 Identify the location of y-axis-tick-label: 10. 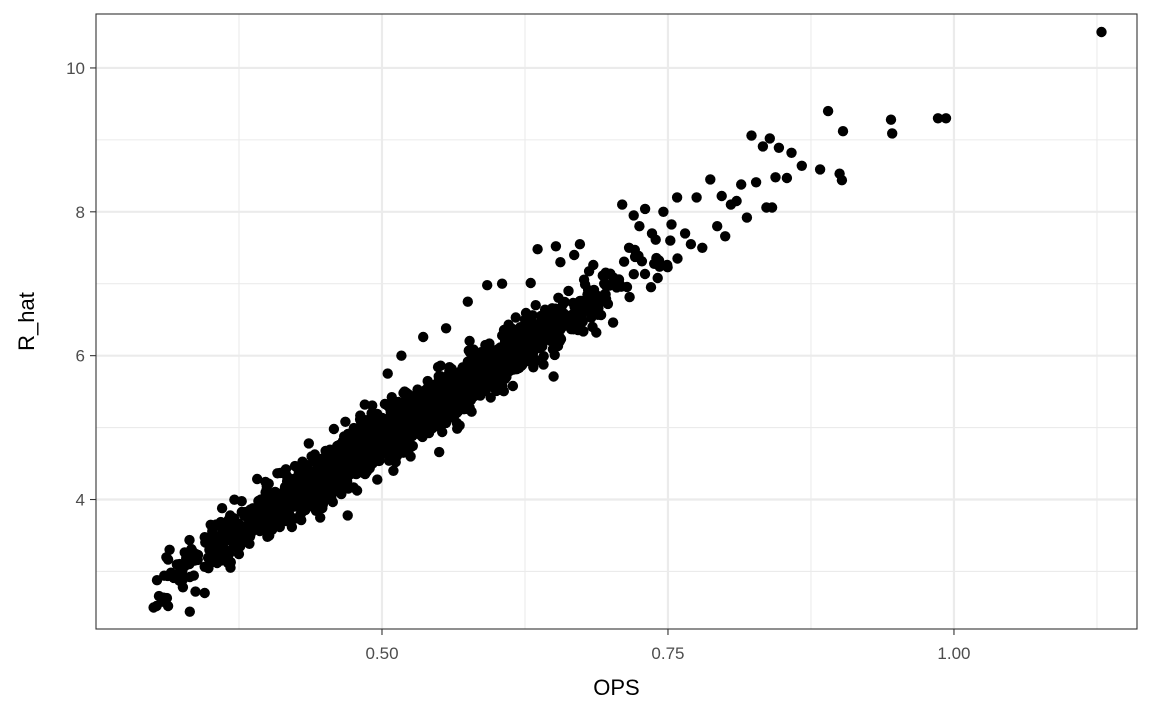
(75, 68).